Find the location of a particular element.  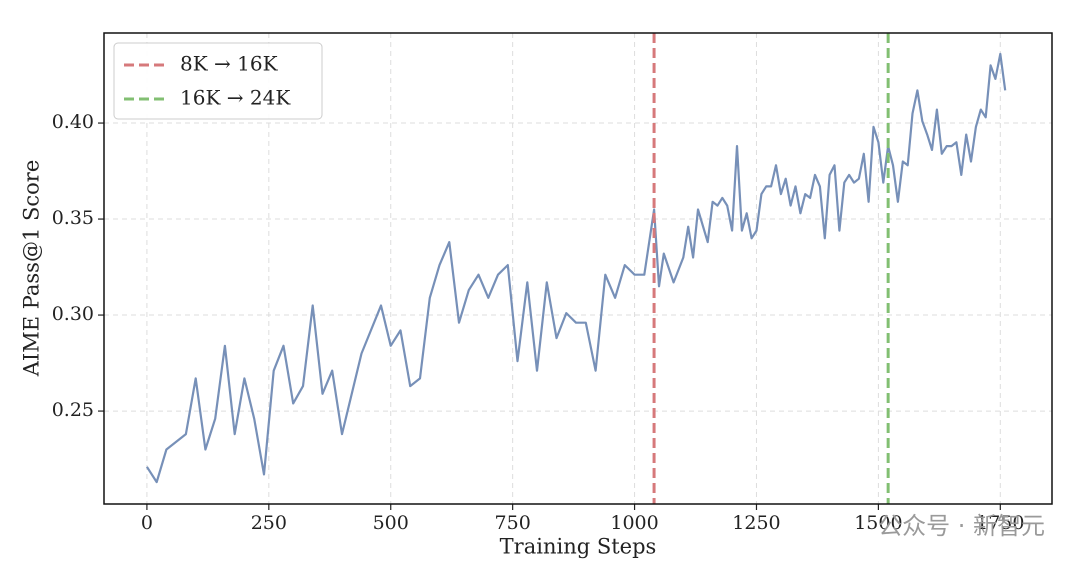

x-tick-label: 0 is located at coordinates (147, 523).